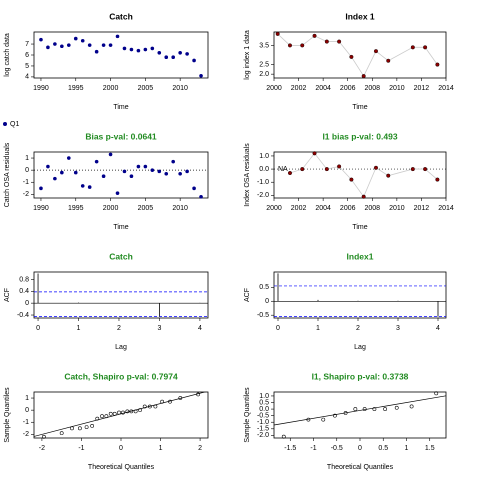 The width and height of the screenshot is (480, 480). Describe the element at coordinates (76, 88) in the screenshot. I see `x-tick-label: 1995` at that location.